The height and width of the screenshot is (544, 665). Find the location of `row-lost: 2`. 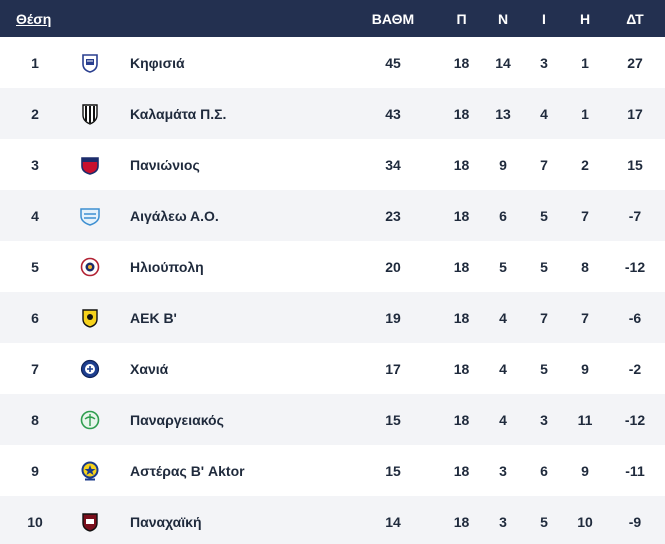

row-lost: 2 is located at coordinates (585, 164).